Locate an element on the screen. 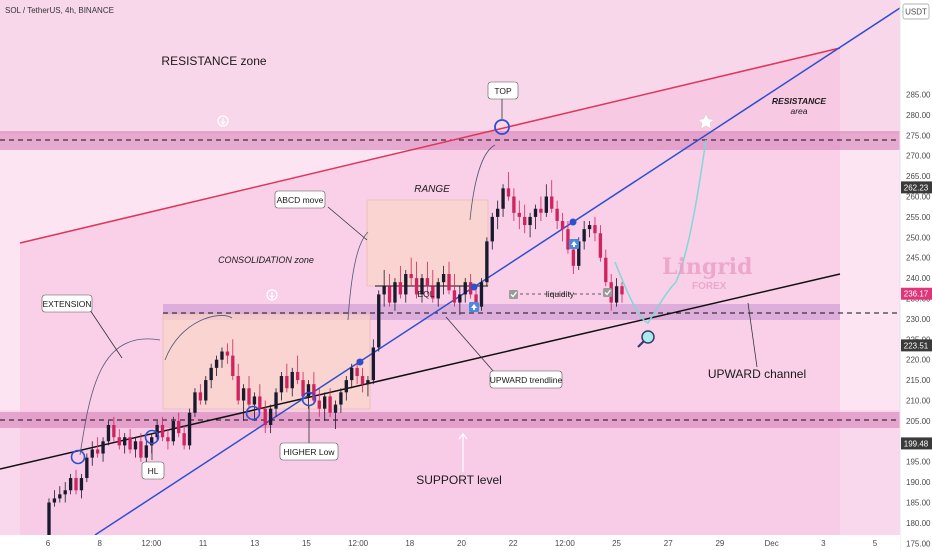 The image size is (932, 550). price-tag: 199.48 is located at coordinates (916, 443).